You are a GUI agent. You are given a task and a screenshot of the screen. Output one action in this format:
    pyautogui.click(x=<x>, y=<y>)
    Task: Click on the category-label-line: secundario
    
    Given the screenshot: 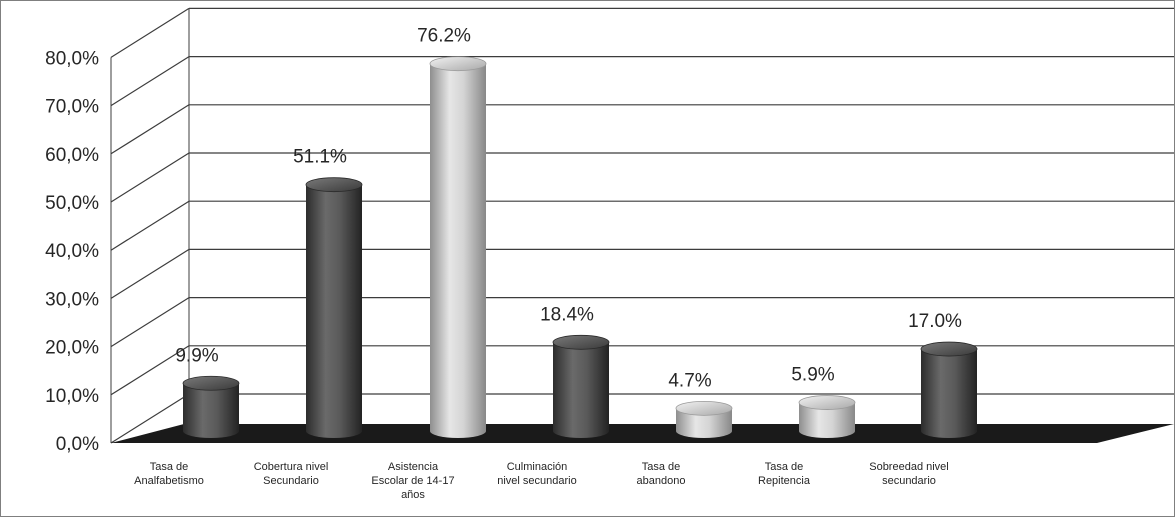 What is the action you would take?
    pyautogui.click(x=909, y=481)
    